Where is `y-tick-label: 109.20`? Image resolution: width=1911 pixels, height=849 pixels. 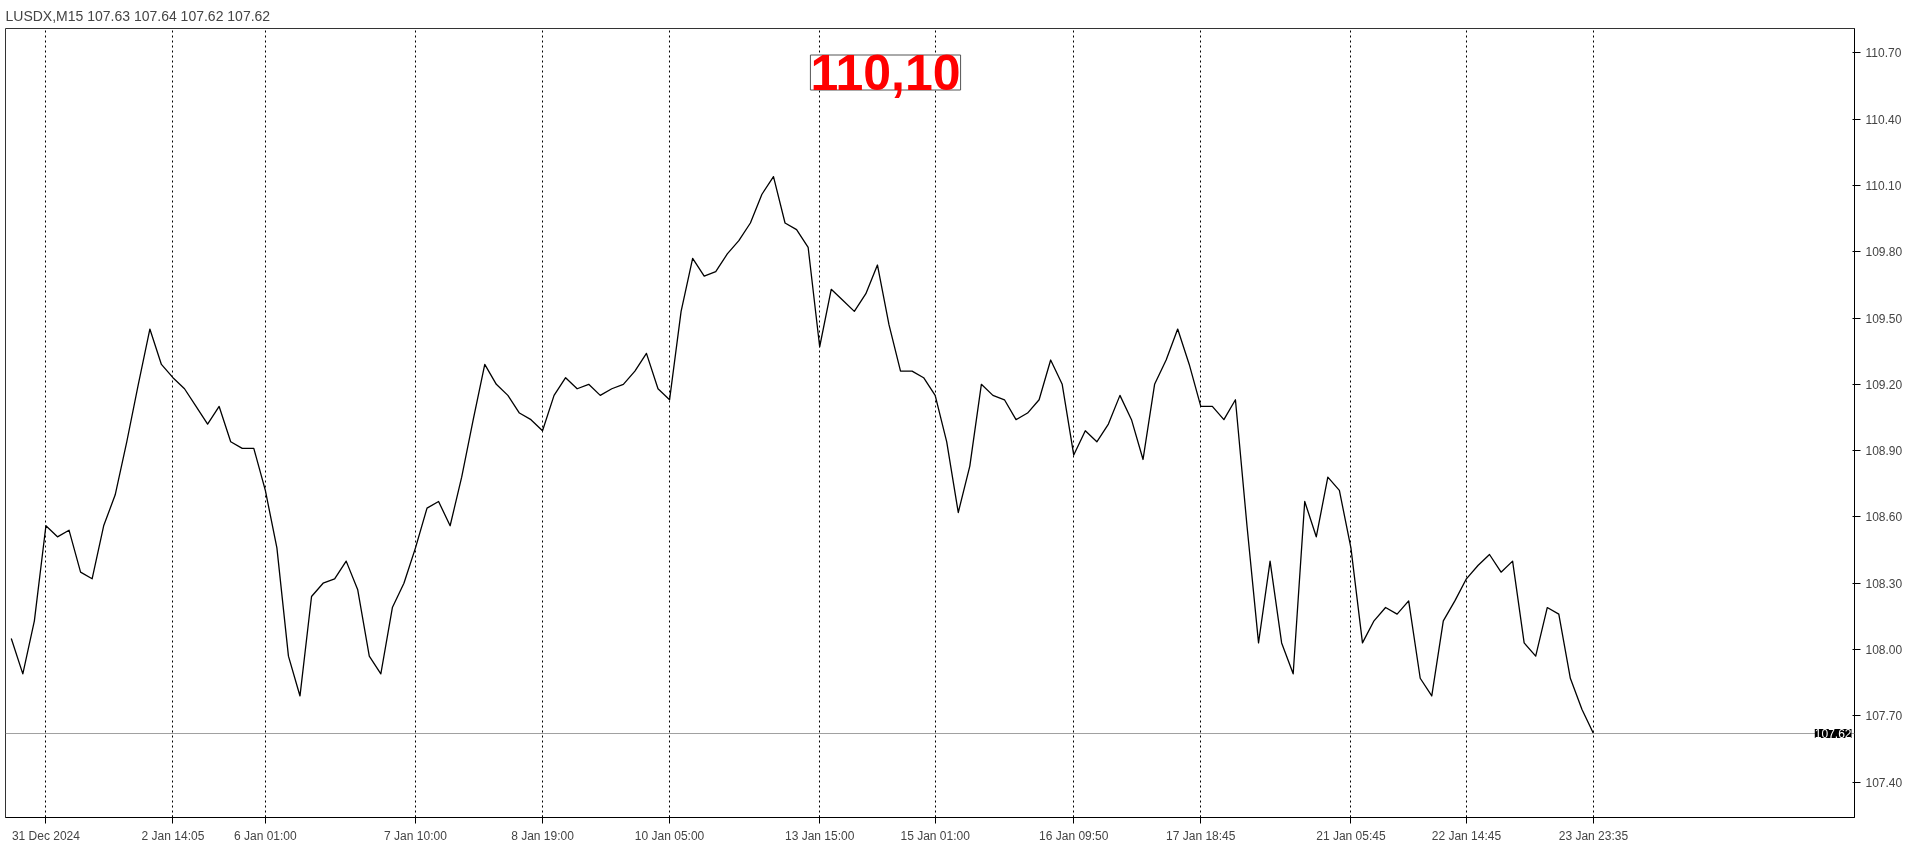
y-tick-label: 109.20 is located at coordinates (1884, 384).